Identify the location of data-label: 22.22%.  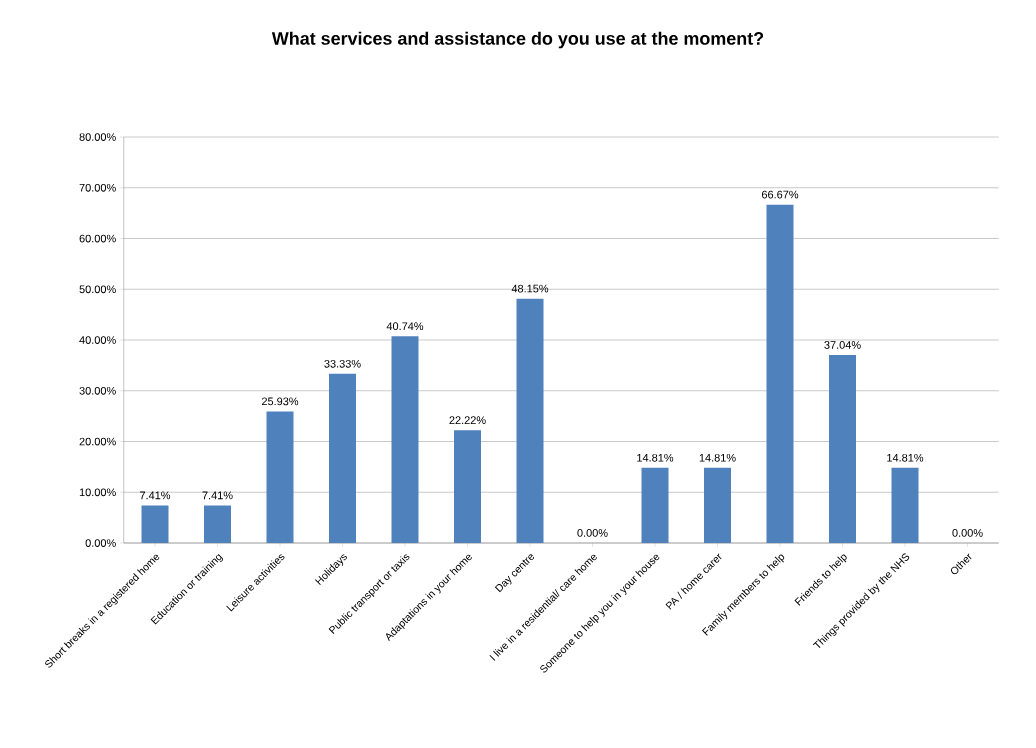
(467, 420).